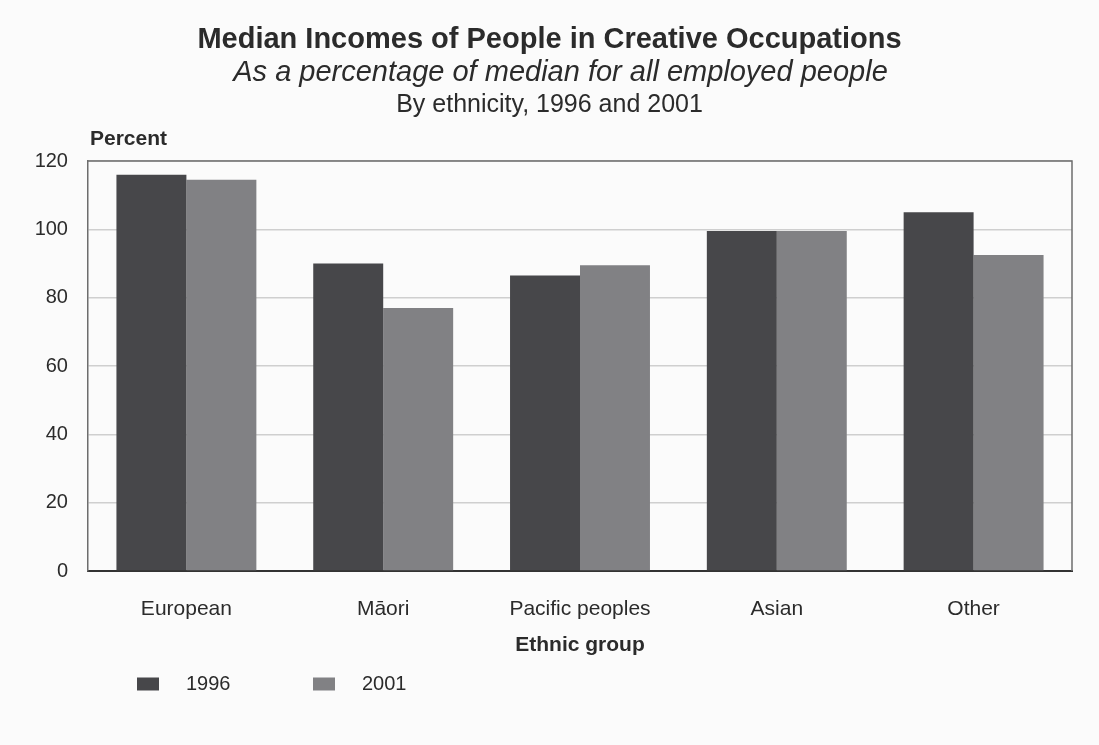 This screenshot has height=745, width=1099. Describe the element at coordinates (56, 432) in the screenshot. I see `y-tick-label: 40` at that location.